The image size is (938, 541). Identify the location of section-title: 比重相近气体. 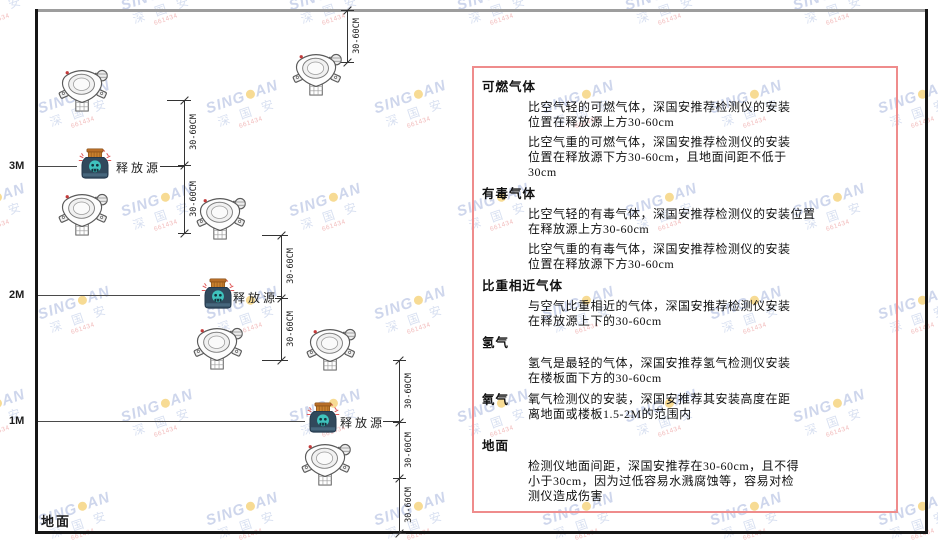
(523, 286).